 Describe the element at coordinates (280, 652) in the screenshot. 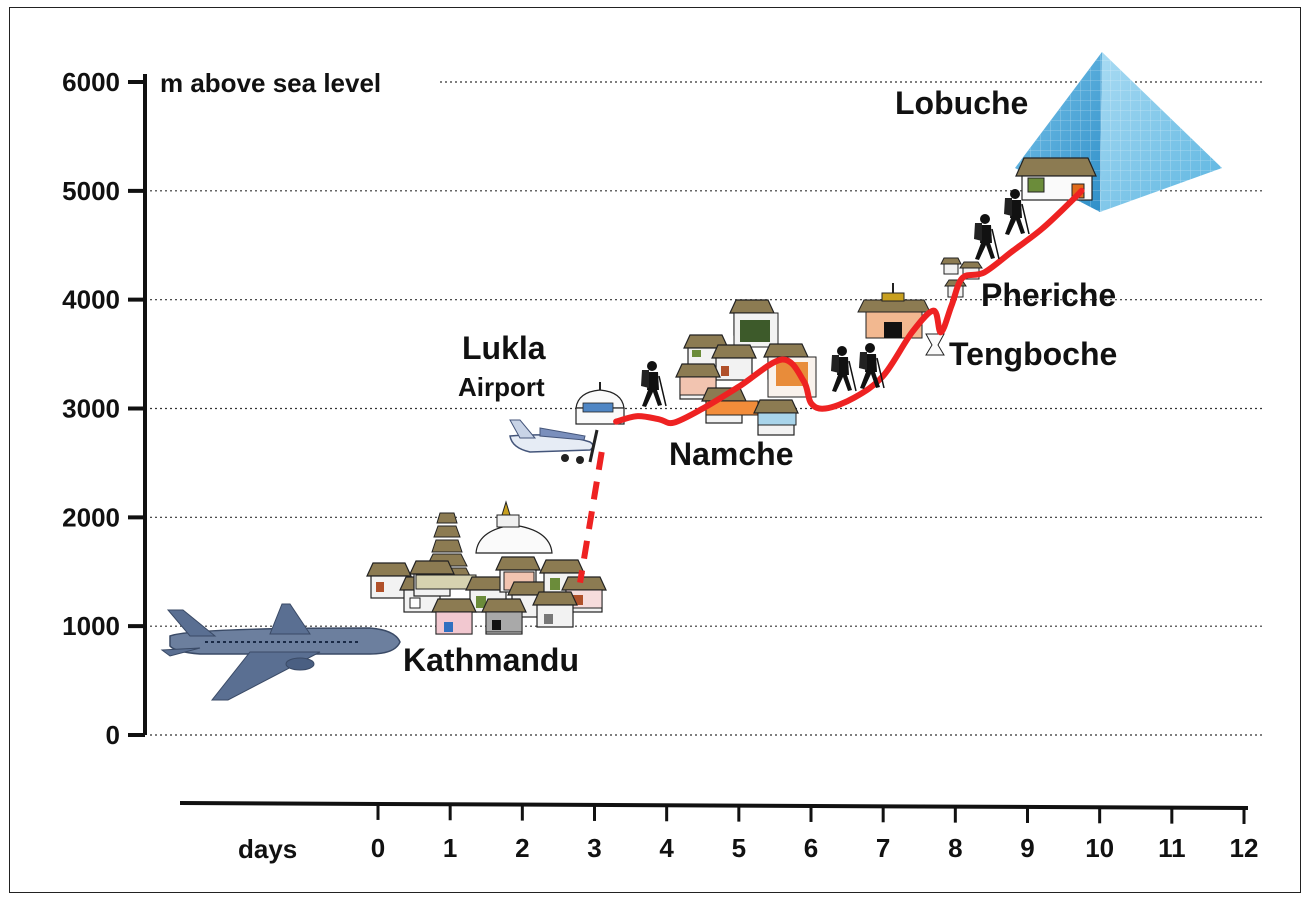

I see `airplane-icon` at that location.